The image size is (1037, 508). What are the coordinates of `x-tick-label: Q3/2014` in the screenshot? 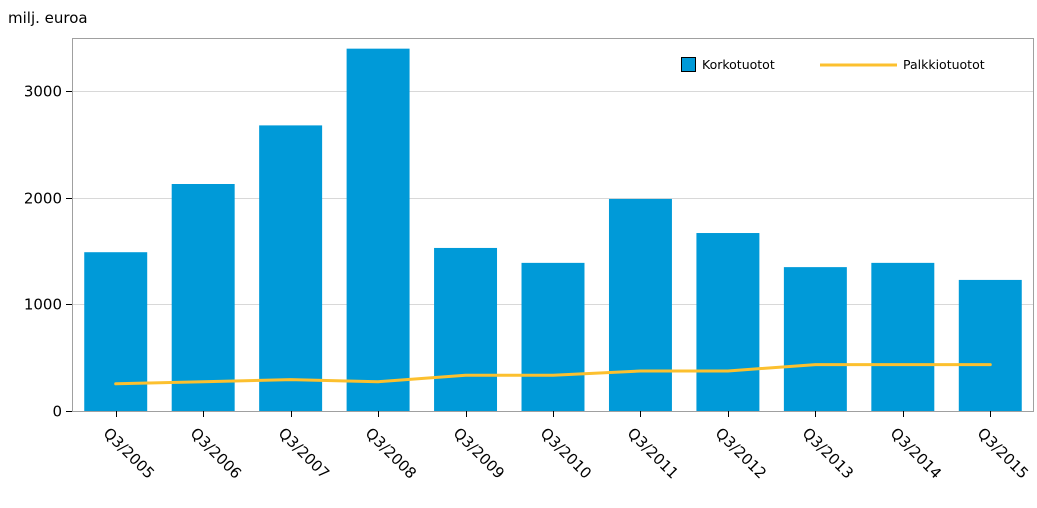 It's located at (916, 453).